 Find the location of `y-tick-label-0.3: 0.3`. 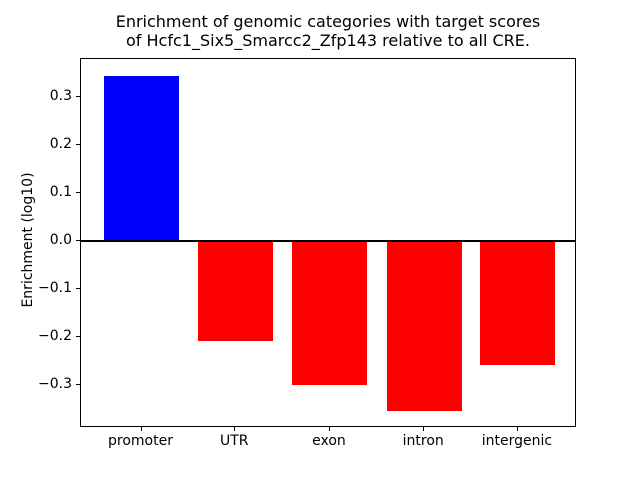

y-tick-label-0.3: 0.3 is located at coordinates (60, 96).